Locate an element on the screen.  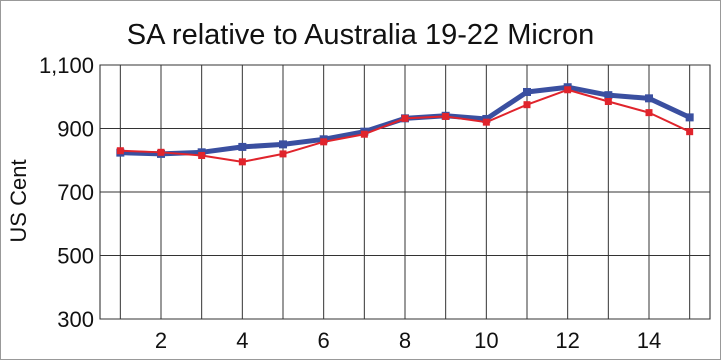
x-tick-label: 6 is located at coordinates (324, 340).